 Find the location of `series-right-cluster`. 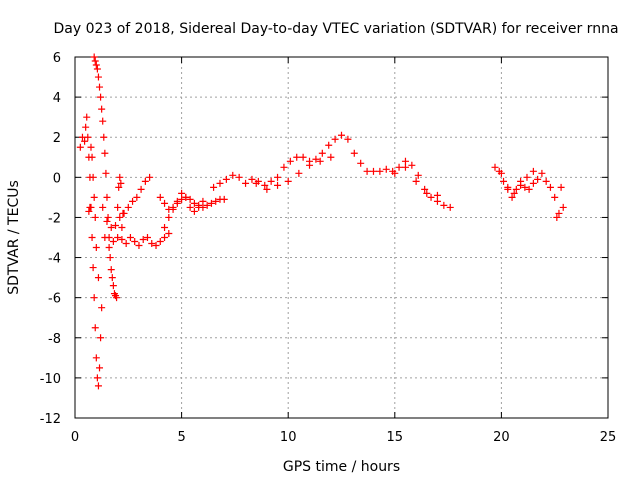

series-right-cluster is located at coordinates (529, 192).